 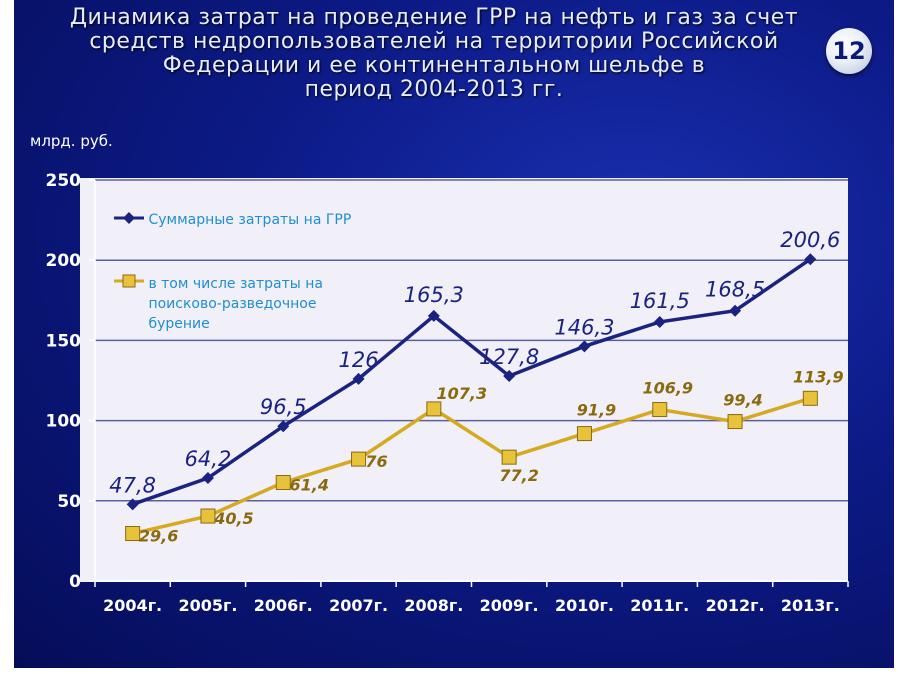 What do you see at coordinates (849, 51) in the screenshot?
I see `slide-number-badge: 12` at bounding box center [849, 51].